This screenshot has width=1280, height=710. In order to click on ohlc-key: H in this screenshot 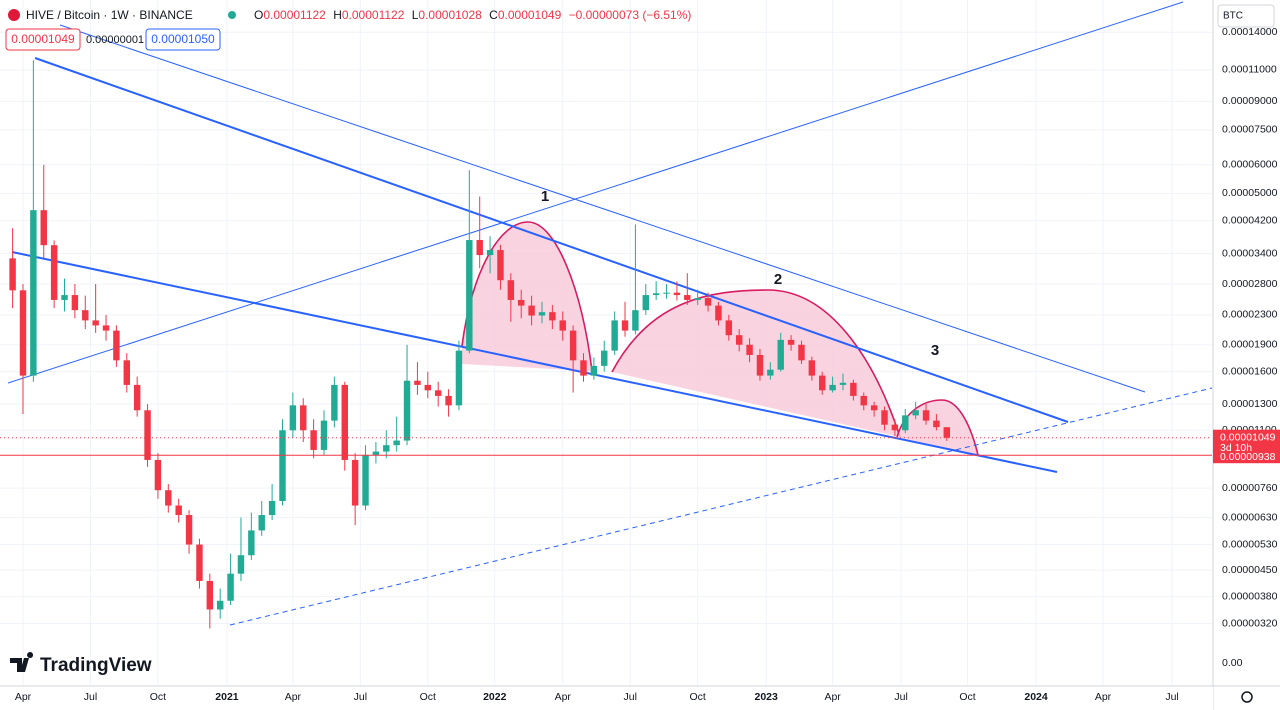, I will do `click(337, 15)`.